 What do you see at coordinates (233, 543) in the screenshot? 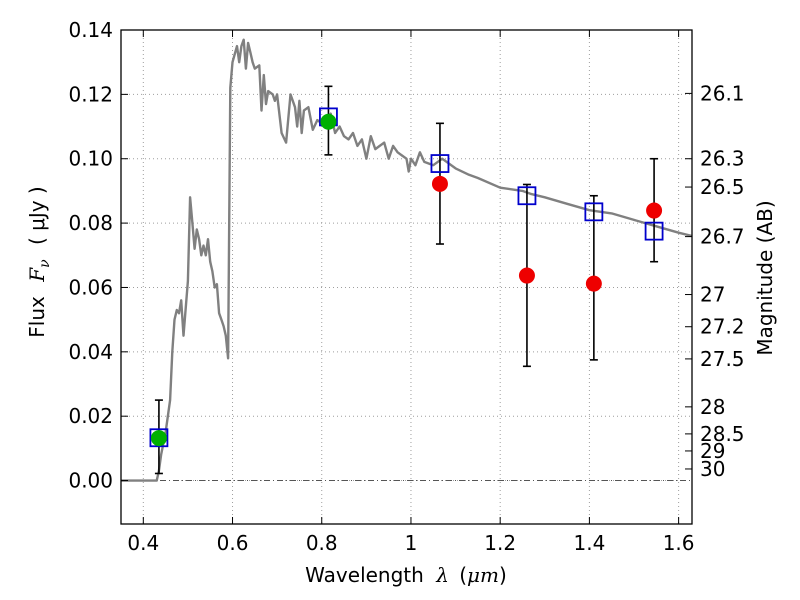
I see `x-tick-label: 0.6` at bounding box center [233, 543].